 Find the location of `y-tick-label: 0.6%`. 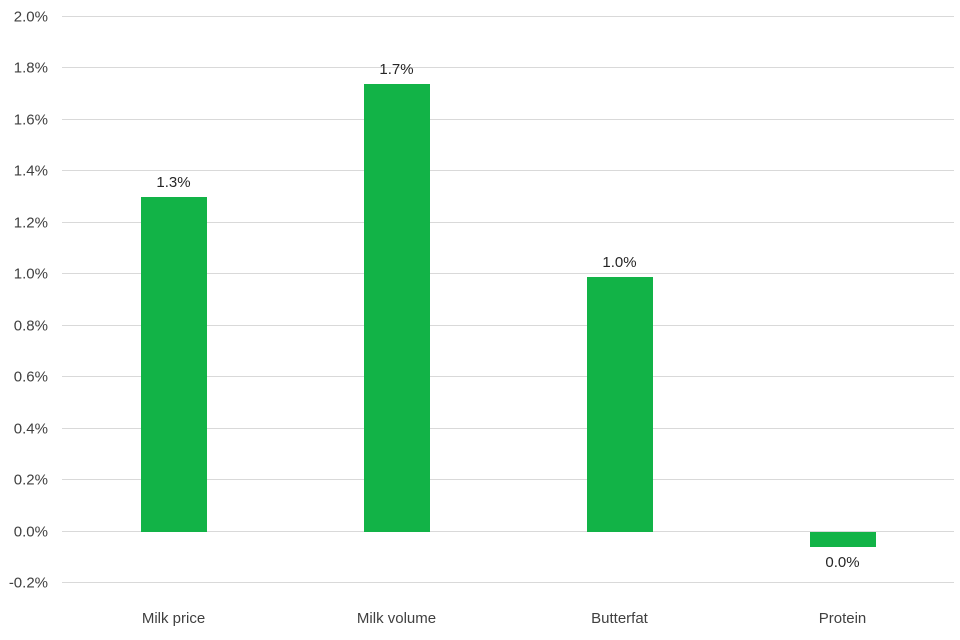

y-tick-label: 0.6% is located at coordinates (30, 377).